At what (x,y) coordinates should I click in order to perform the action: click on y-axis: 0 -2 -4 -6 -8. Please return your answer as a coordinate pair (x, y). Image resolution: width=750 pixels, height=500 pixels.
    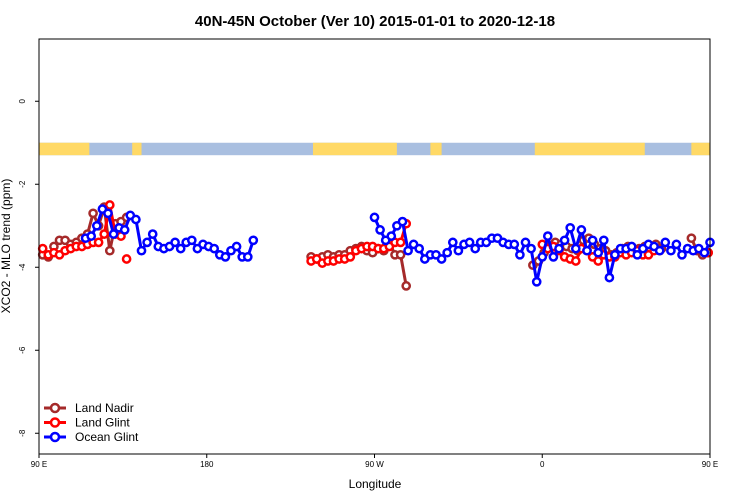
    Looking at the image, I should click on (28, 267).